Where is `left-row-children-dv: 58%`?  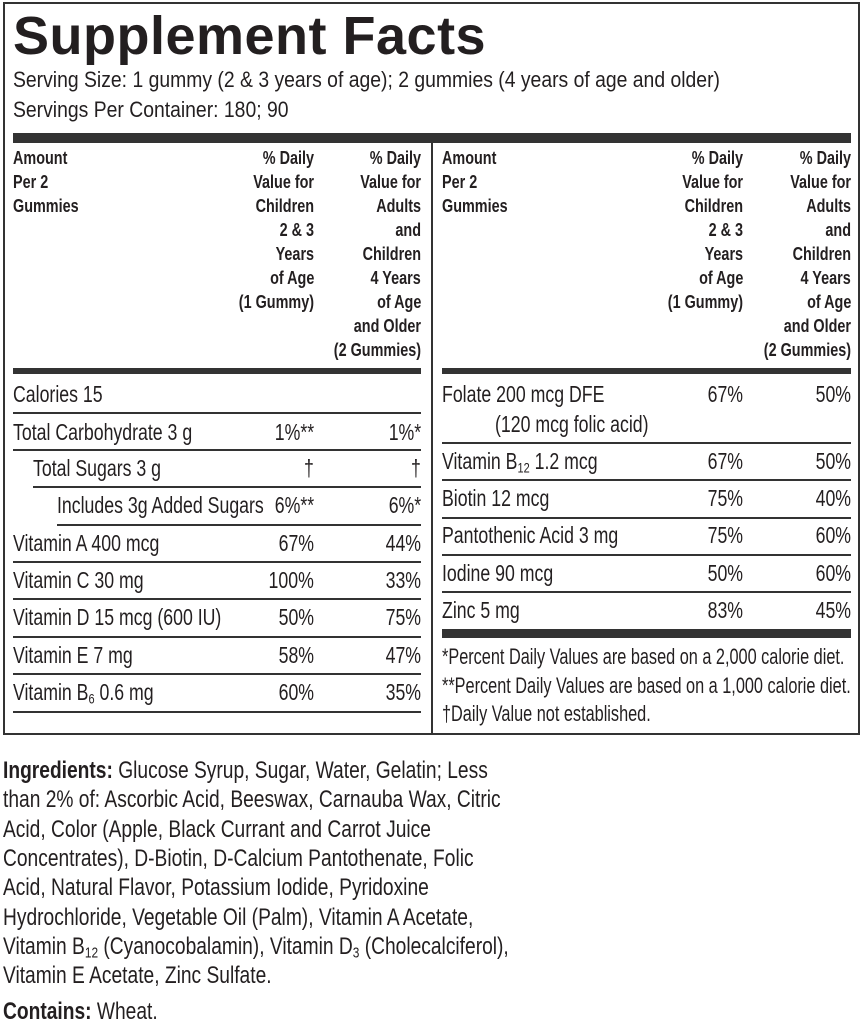 left-row-children-dv: 58% is located at coordinates (291, 655).